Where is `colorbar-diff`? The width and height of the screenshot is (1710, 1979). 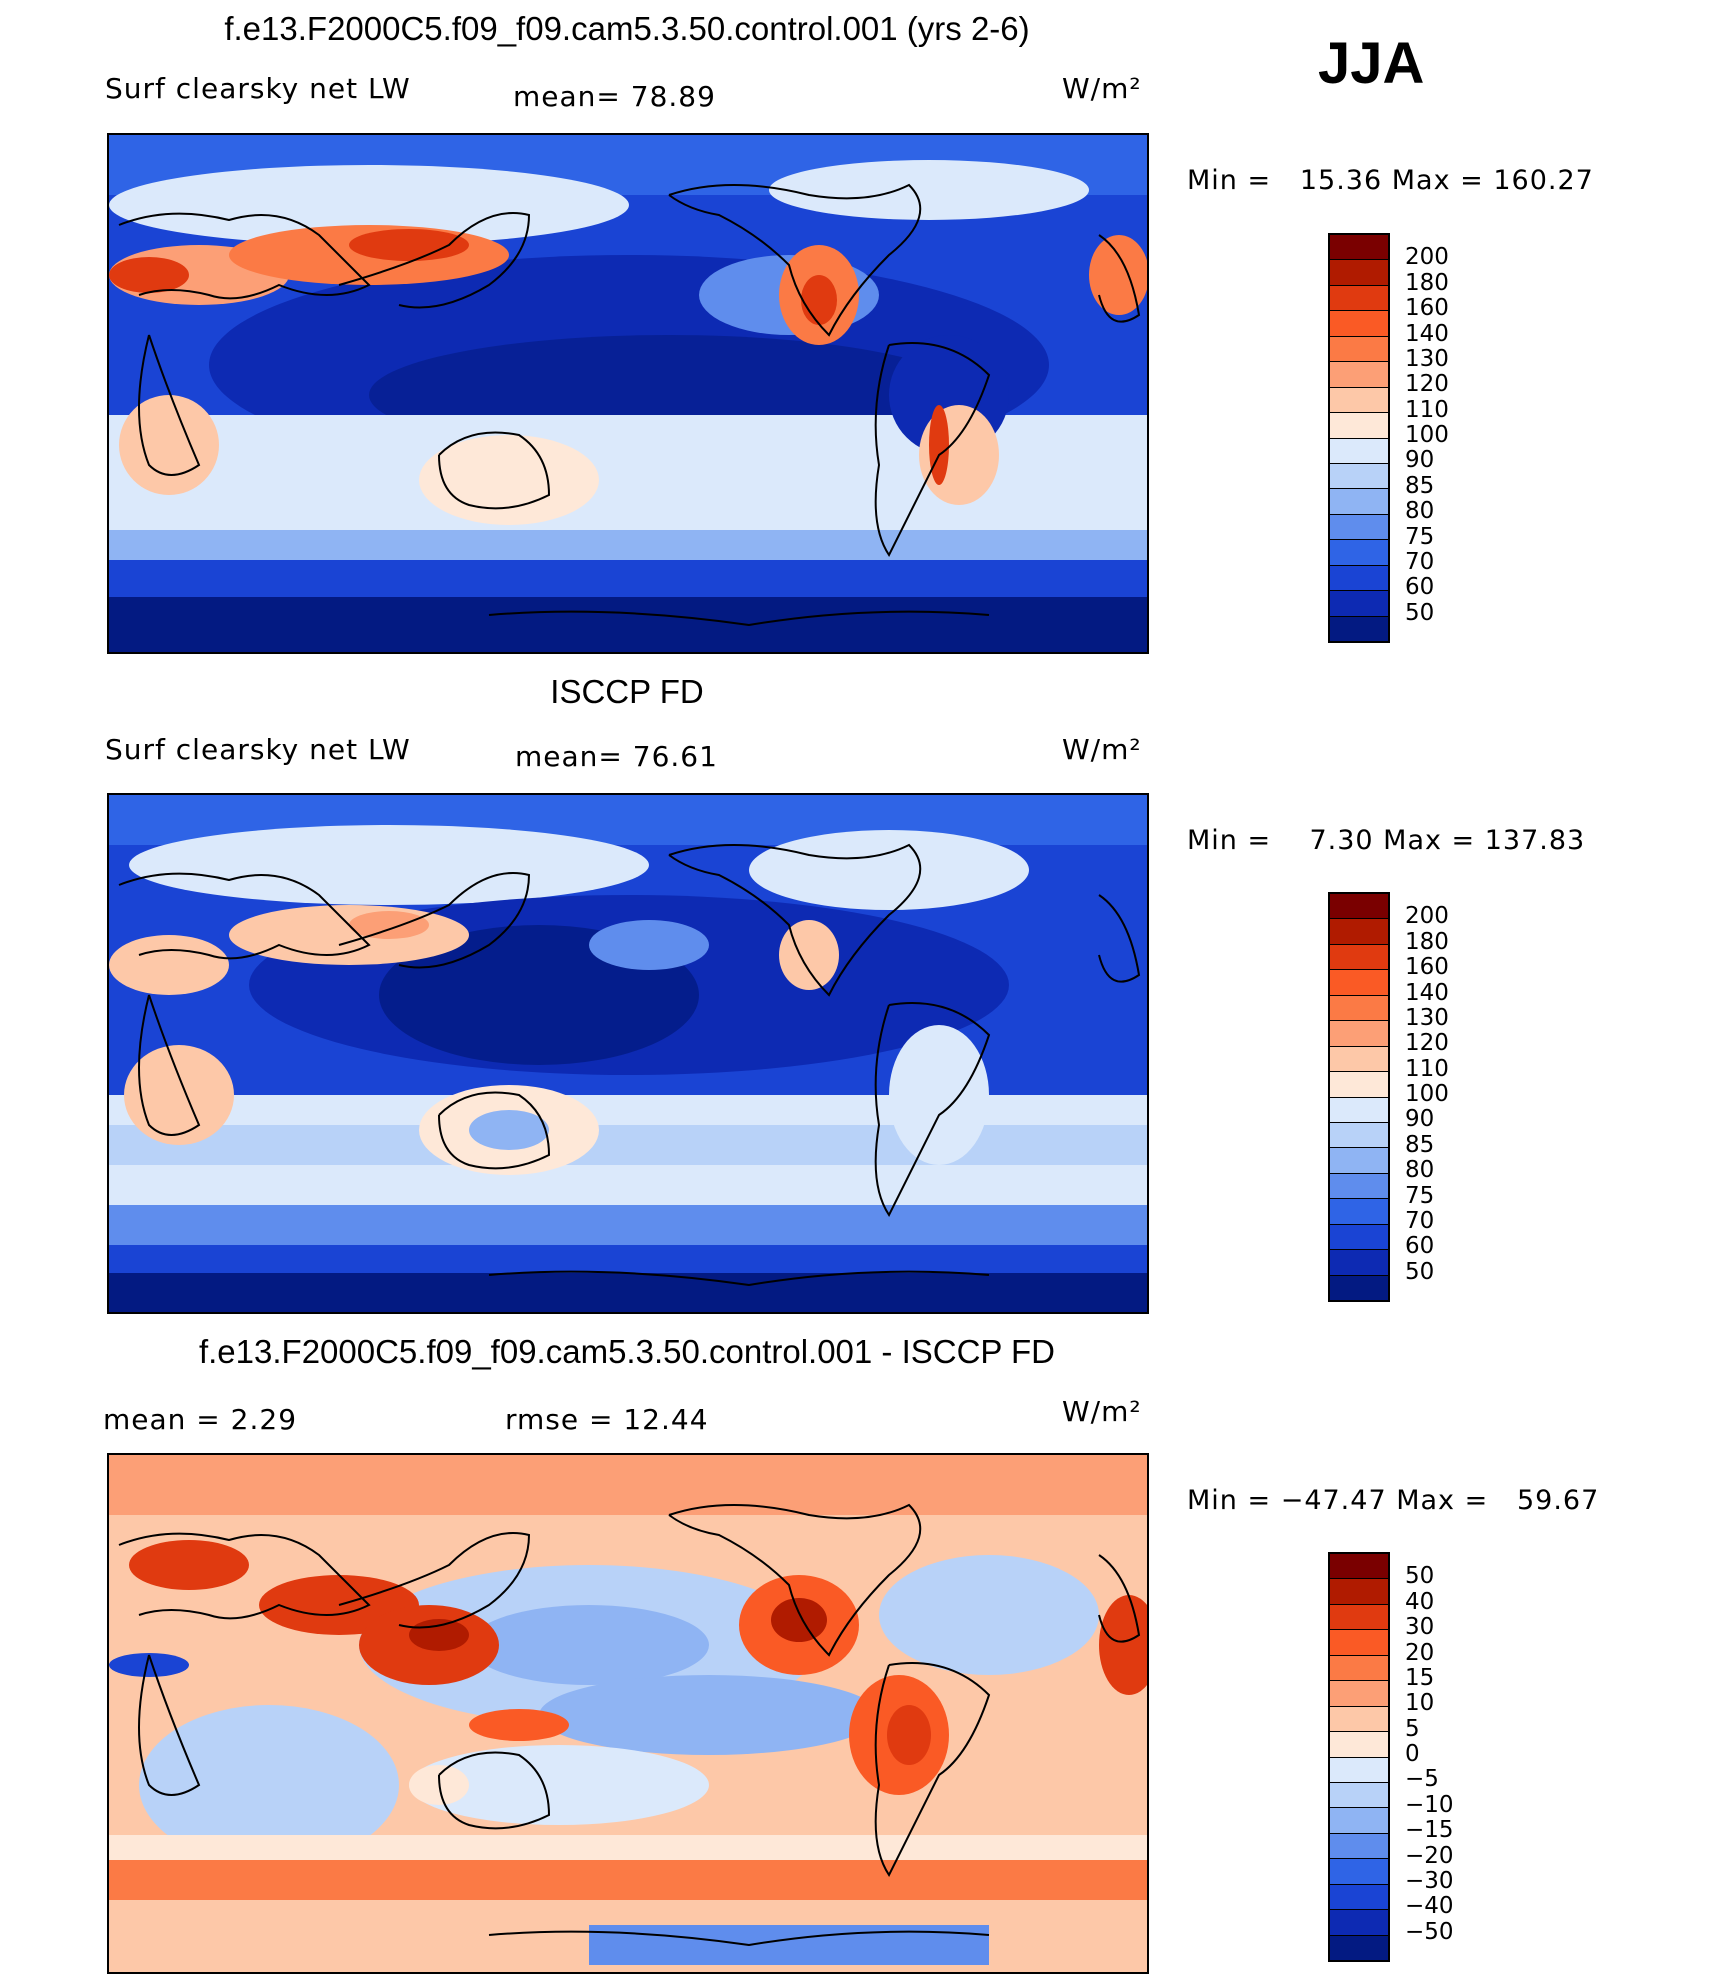
colorbar-diff is located at coordinates (1359, 1757).